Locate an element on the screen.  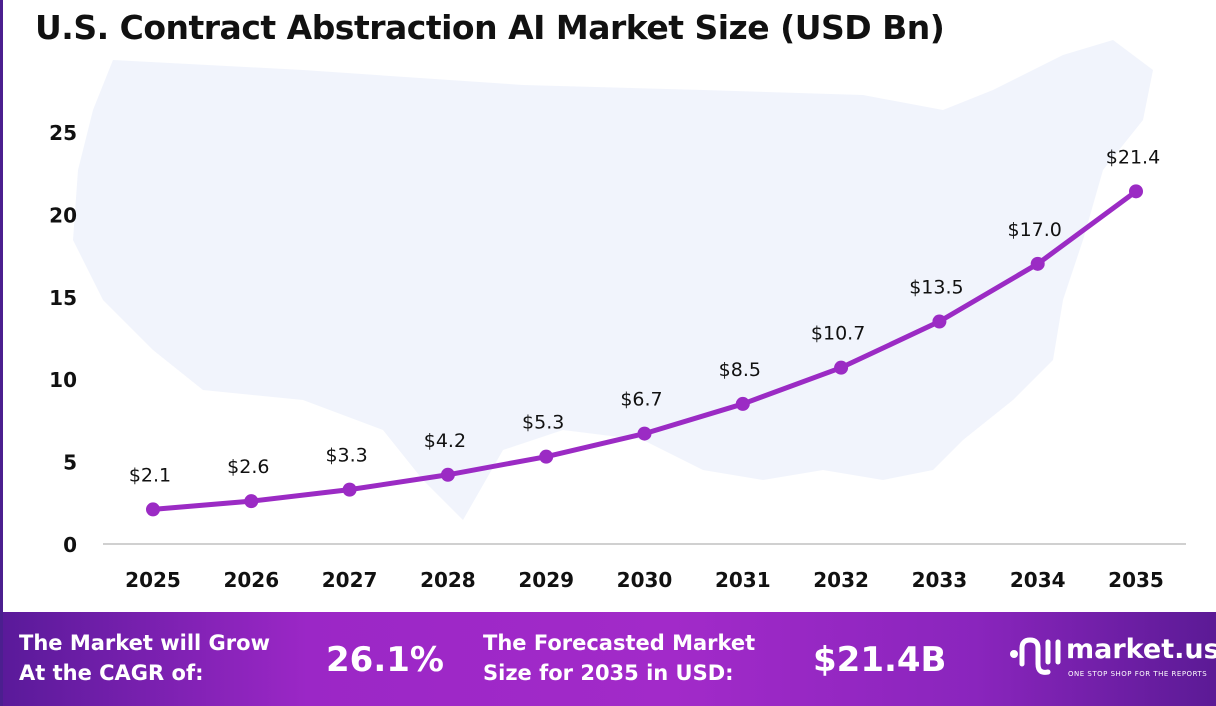
logo-icon is located at coordinates (1035, 656).